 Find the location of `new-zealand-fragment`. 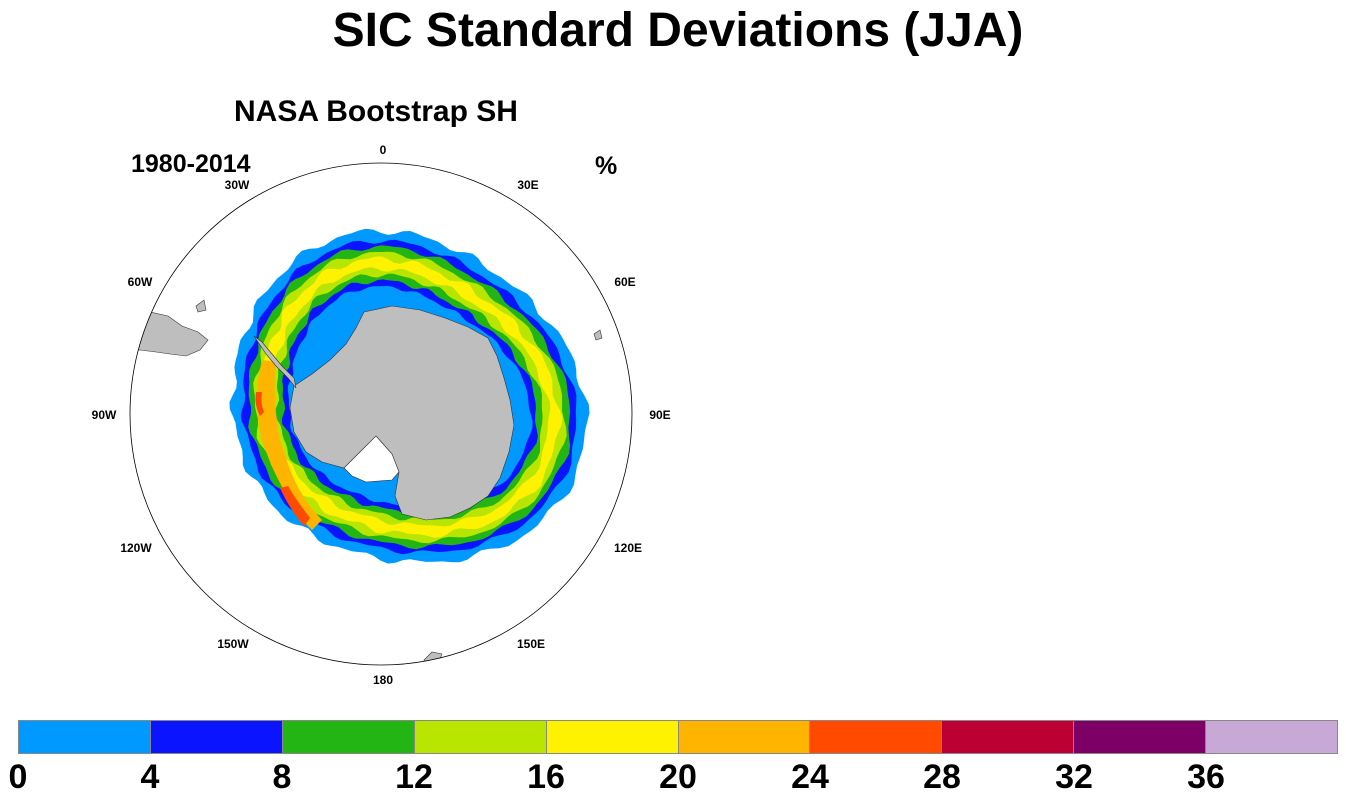

new-zealand-fragment is located at coordinates (433, 658).